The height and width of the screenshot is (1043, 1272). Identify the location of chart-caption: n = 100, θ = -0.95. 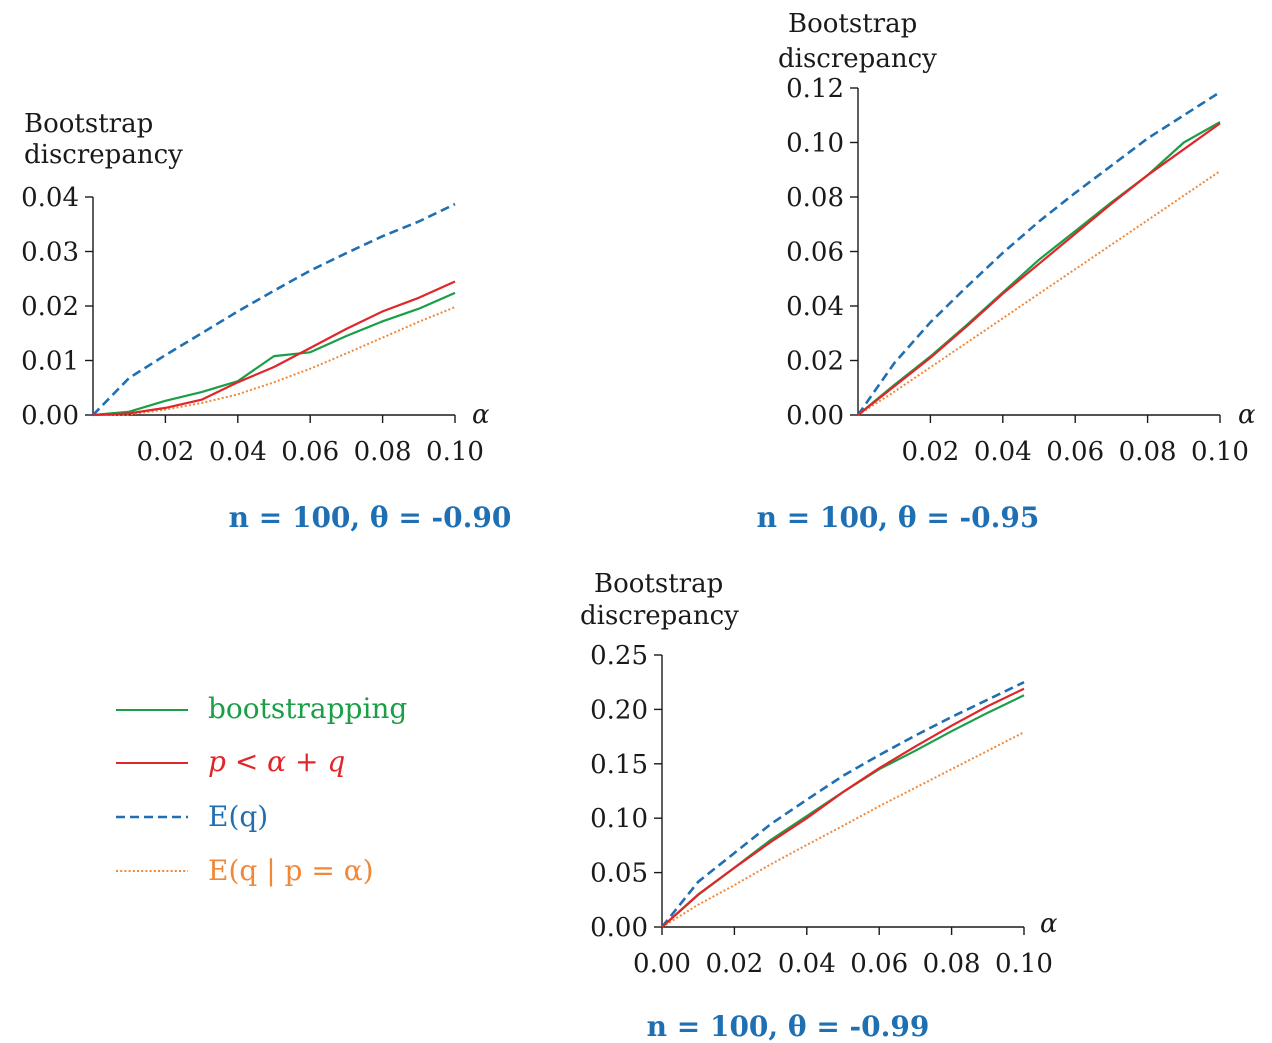
(898, 517).